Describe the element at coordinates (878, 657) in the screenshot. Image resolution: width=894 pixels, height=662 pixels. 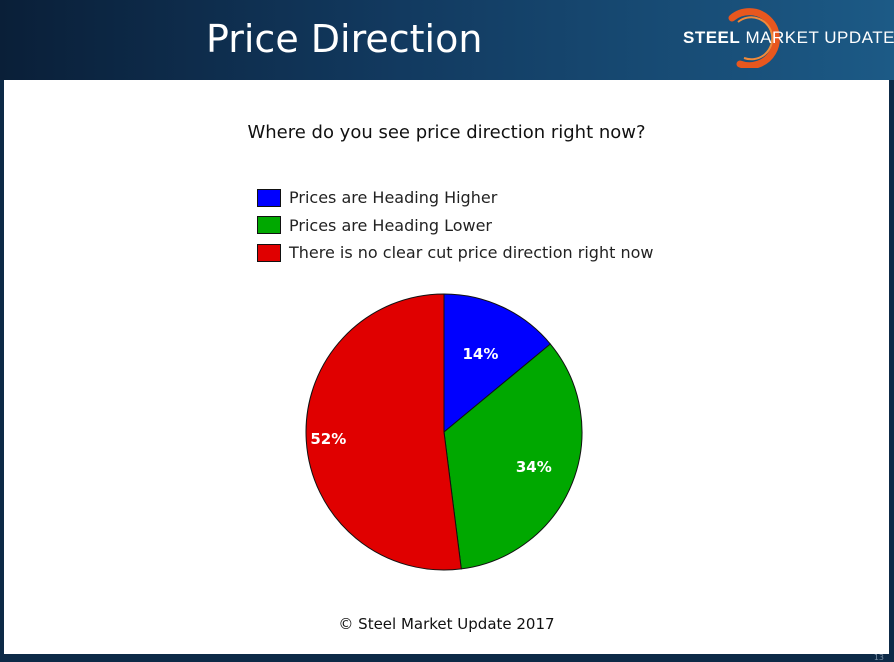
I see `page-number: 13` at that location.